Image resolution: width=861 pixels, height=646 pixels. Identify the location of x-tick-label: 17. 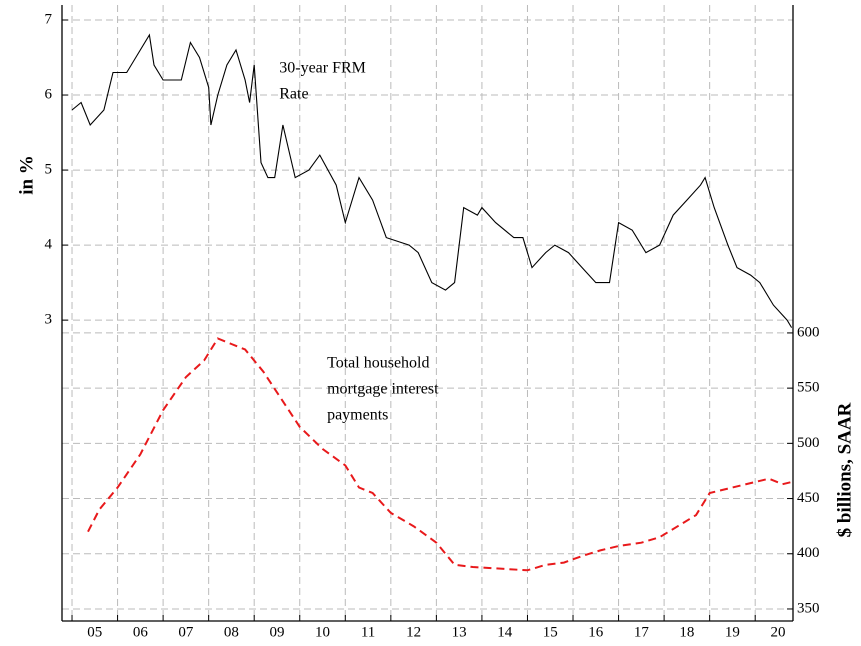
(642, 632).